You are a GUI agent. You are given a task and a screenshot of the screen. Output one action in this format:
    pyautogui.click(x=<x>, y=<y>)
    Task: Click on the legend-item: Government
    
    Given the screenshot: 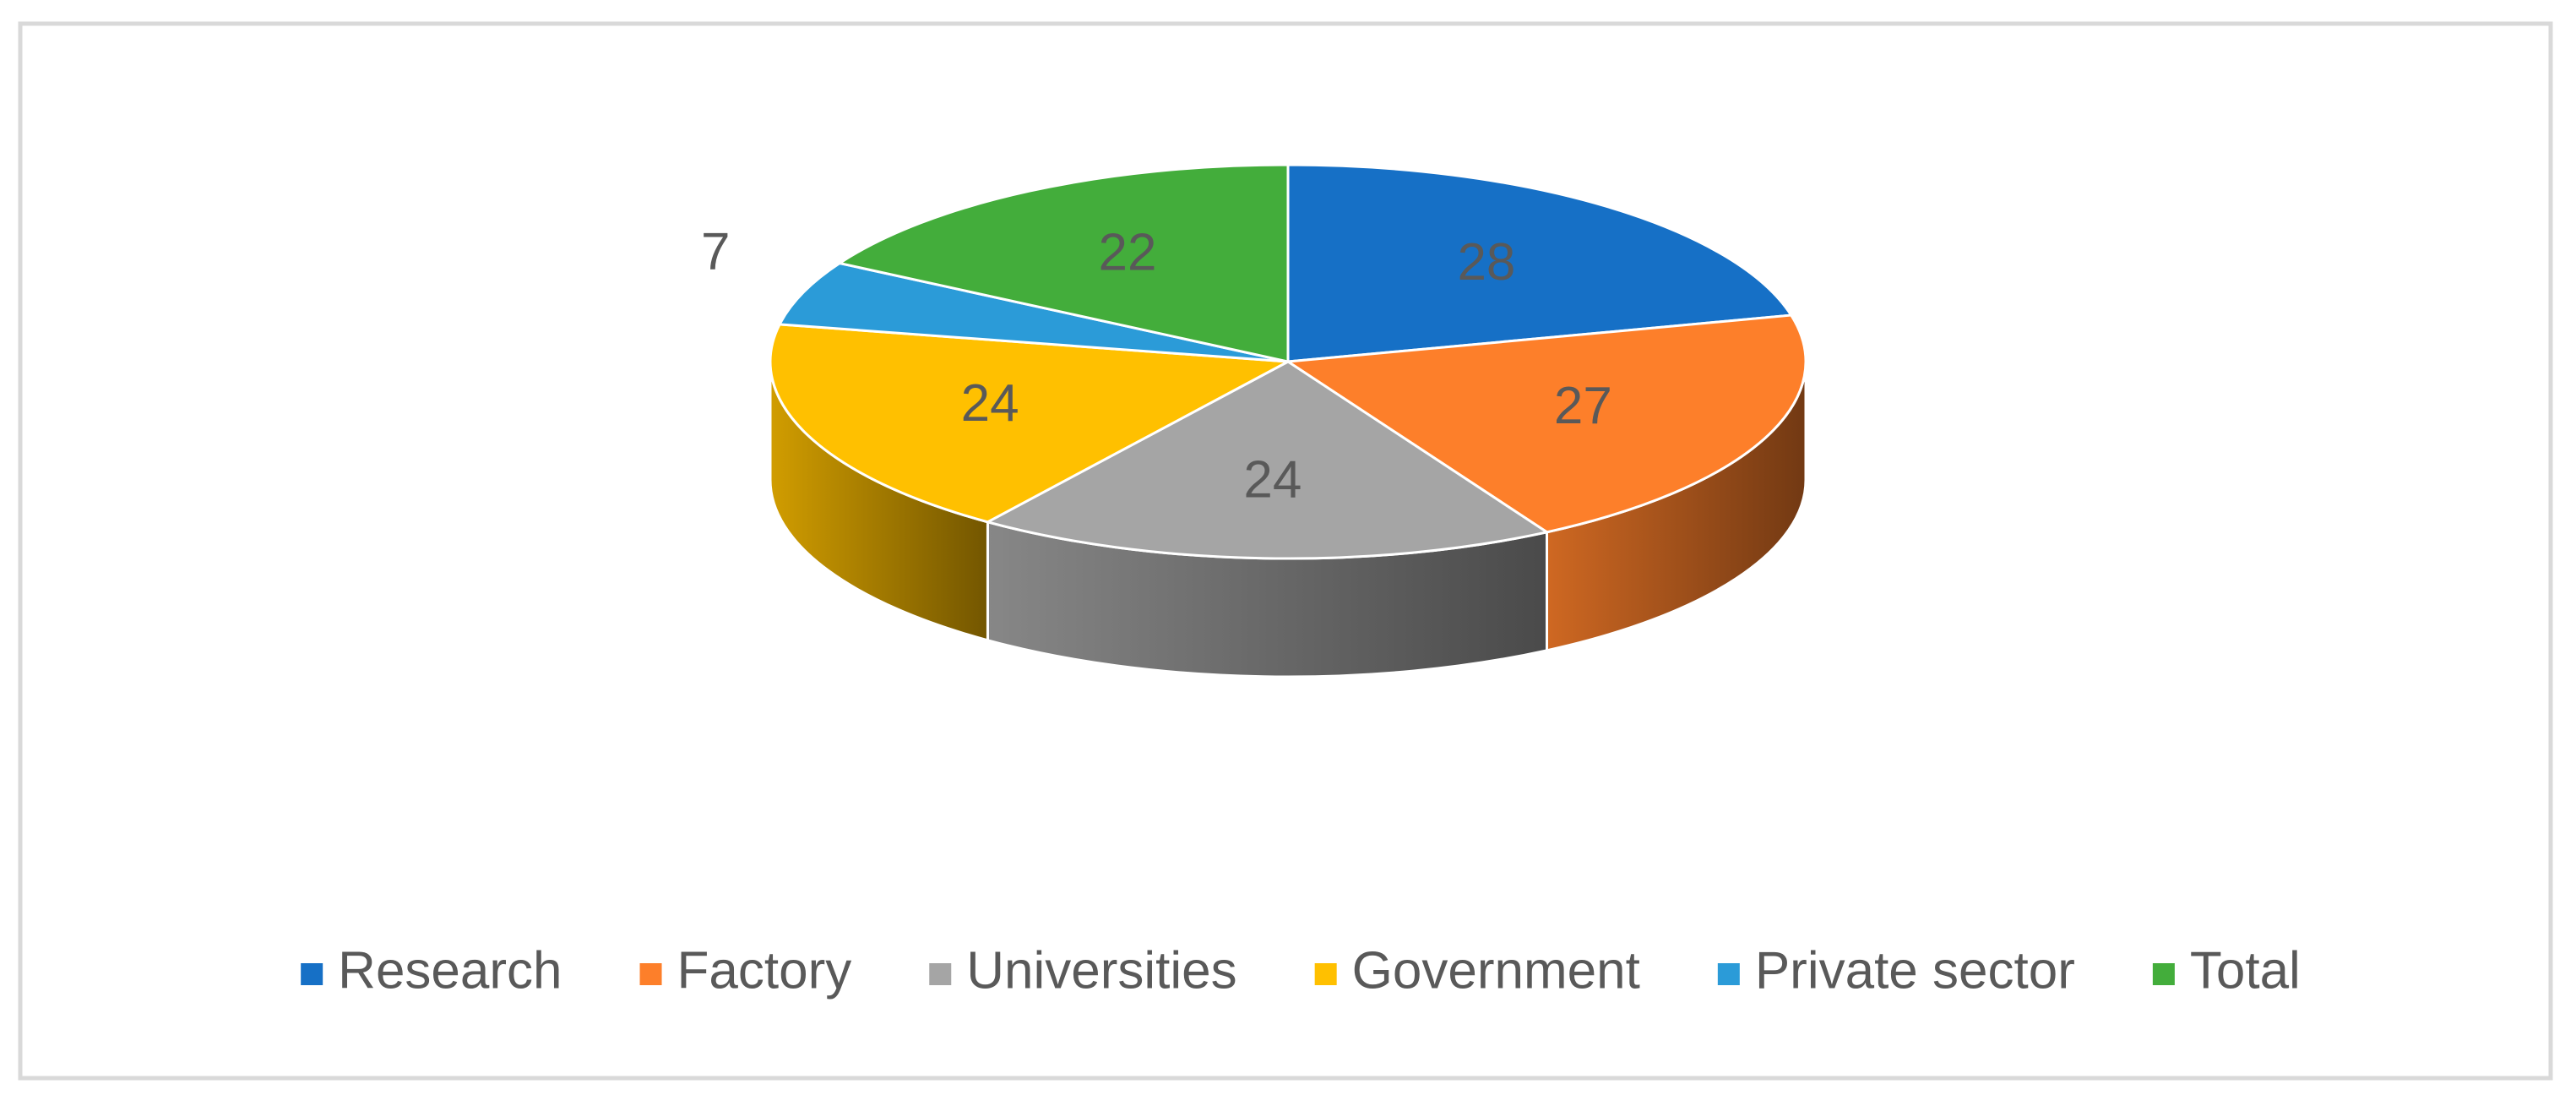 What is the action you would take?
    pyautogui.click(x=1477, y=970)
    